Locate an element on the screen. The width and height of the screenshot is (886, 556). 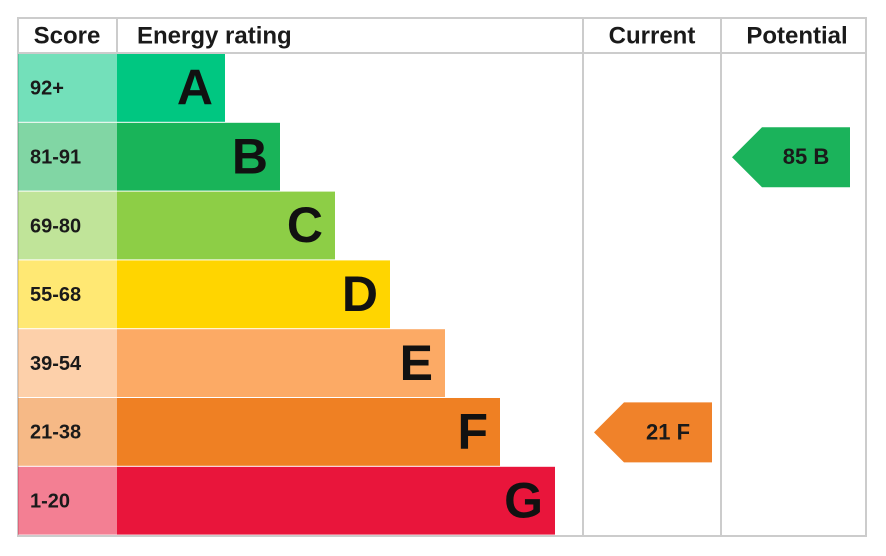
rating-letter: G is located at coordinates (523, 500).